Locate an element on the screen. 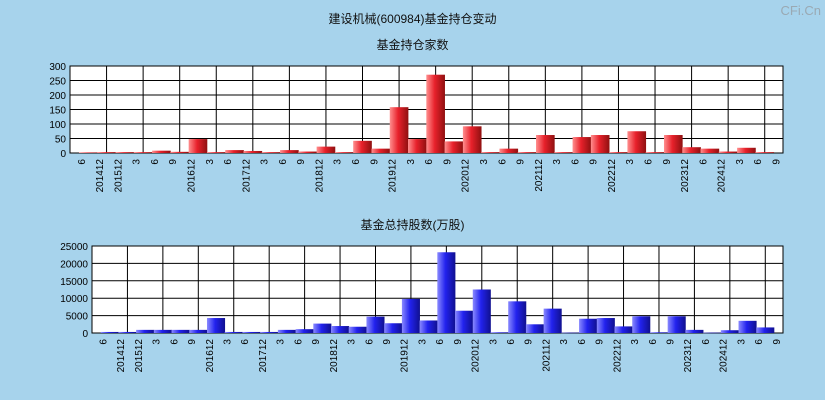  x-tick-label: 201812 is located at coordinates (319, 176).